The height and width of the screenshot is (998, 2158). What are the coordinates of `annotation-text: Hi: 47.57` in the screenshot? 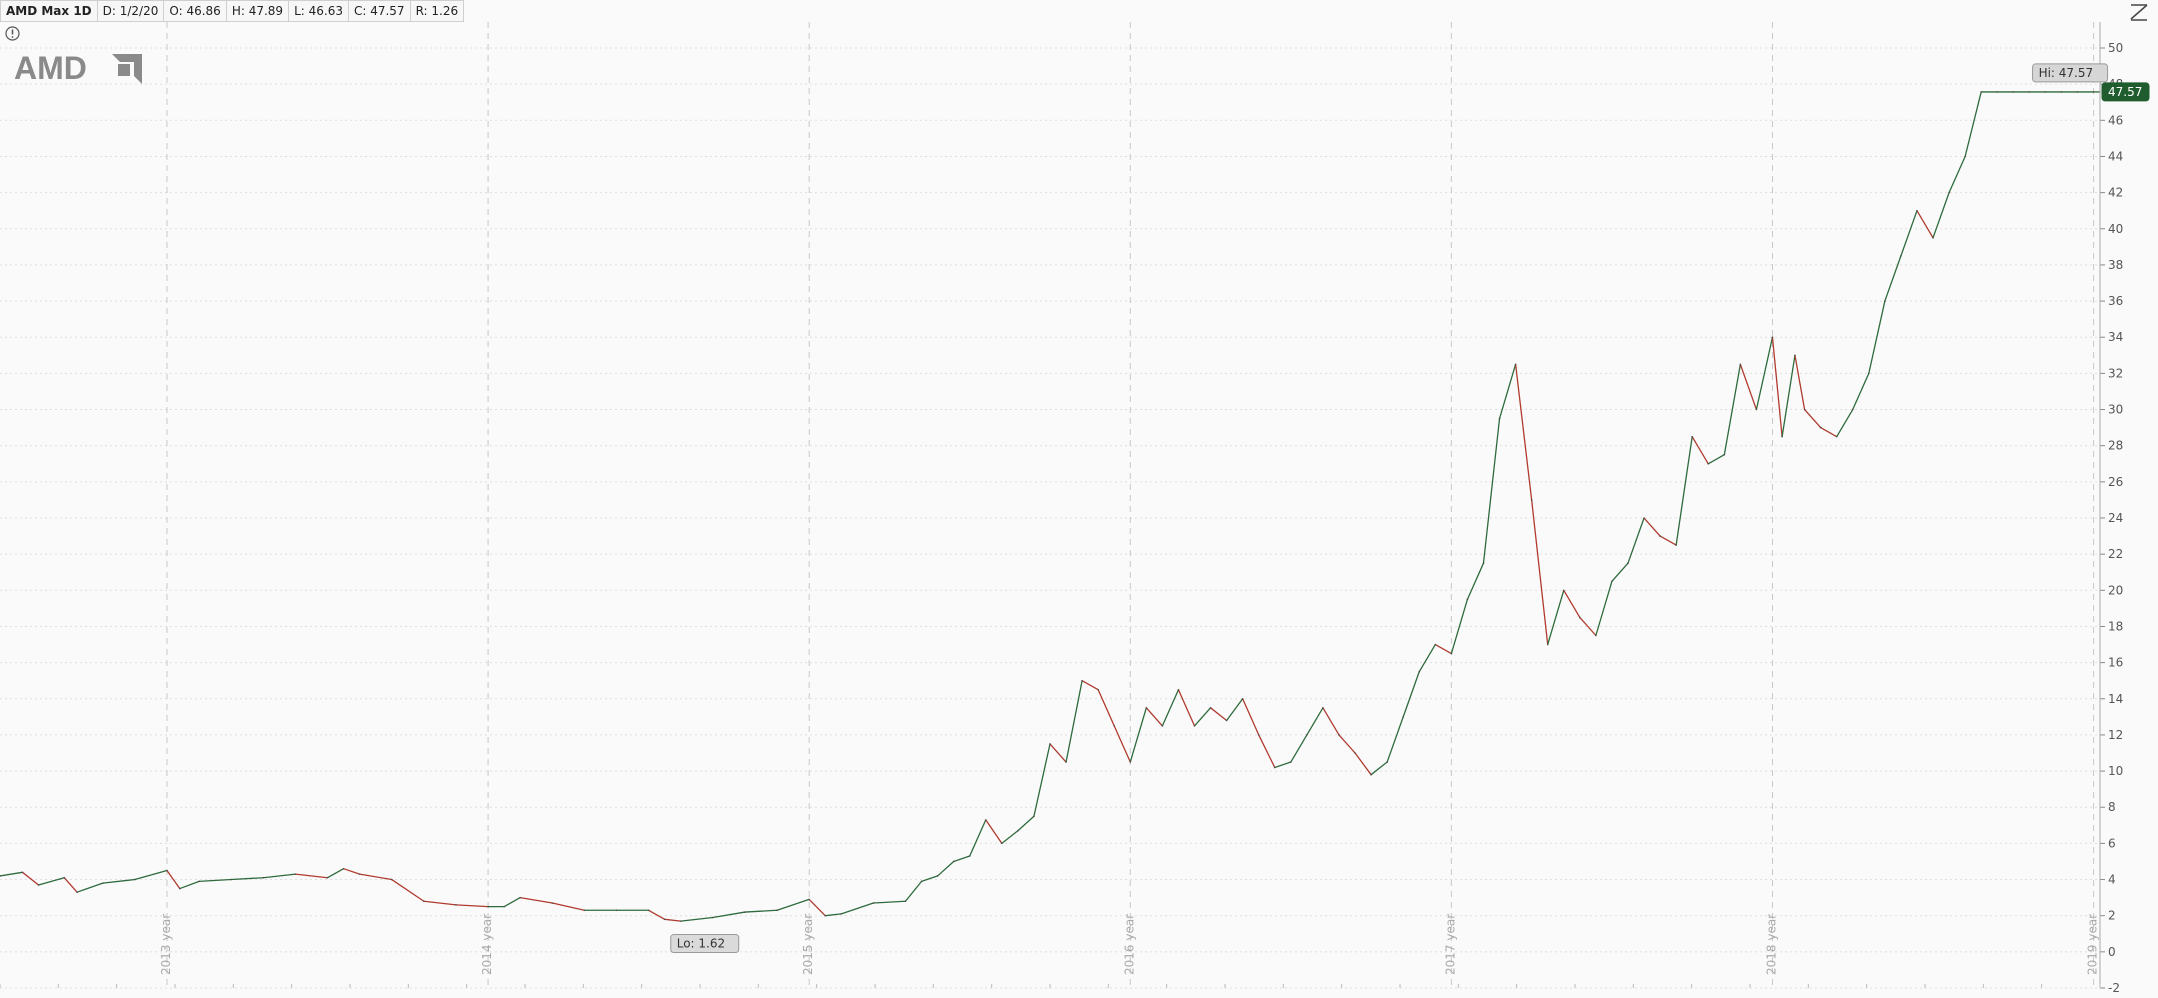 It's located at (2066, 73).